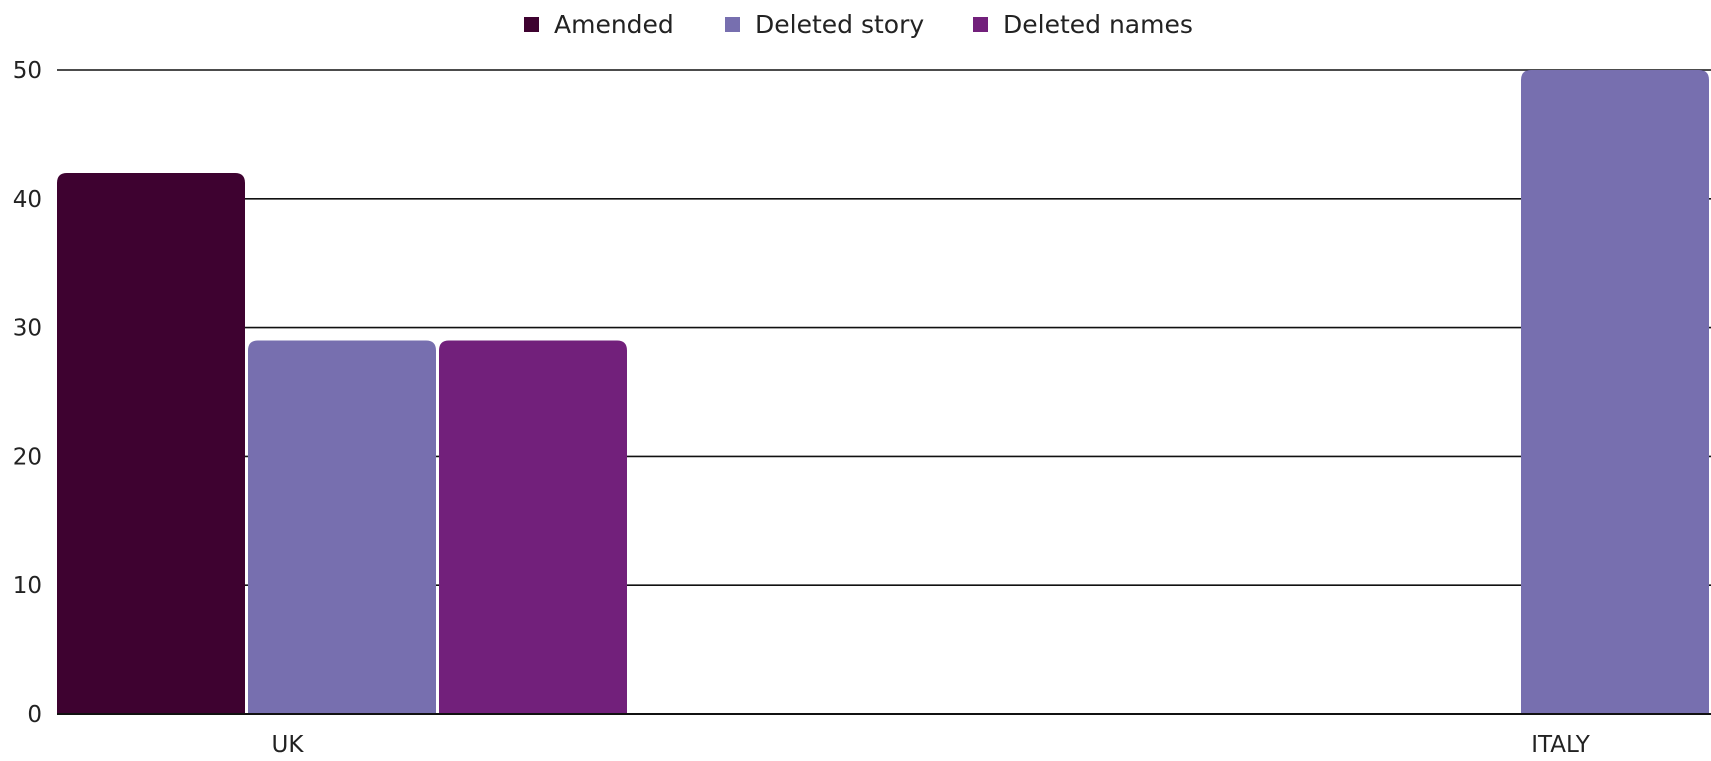 This screenshot has height=761, width=1711. Describe the element at coordinates (288, 745) in the screenshot. I see `x-category-label: UK` at that location.